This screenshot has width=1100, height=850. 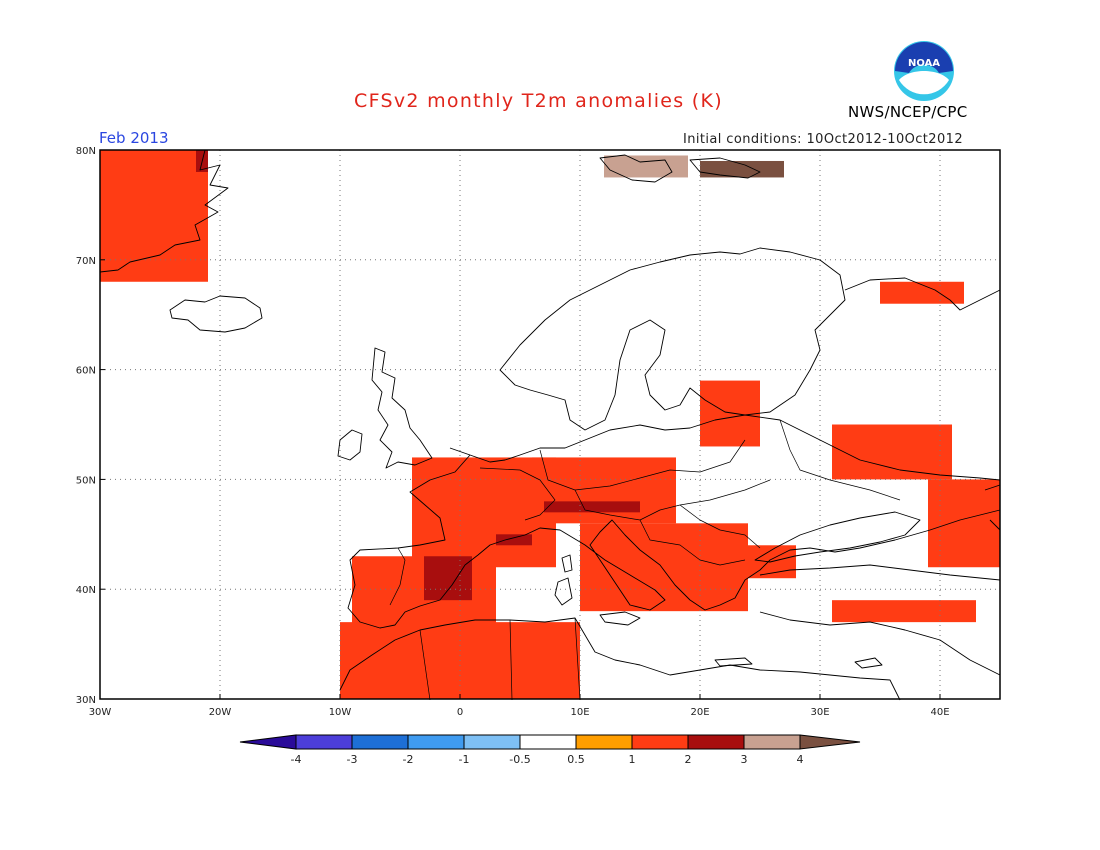 I want to click on colorbar-label: -4, so click(x=296, y=759).